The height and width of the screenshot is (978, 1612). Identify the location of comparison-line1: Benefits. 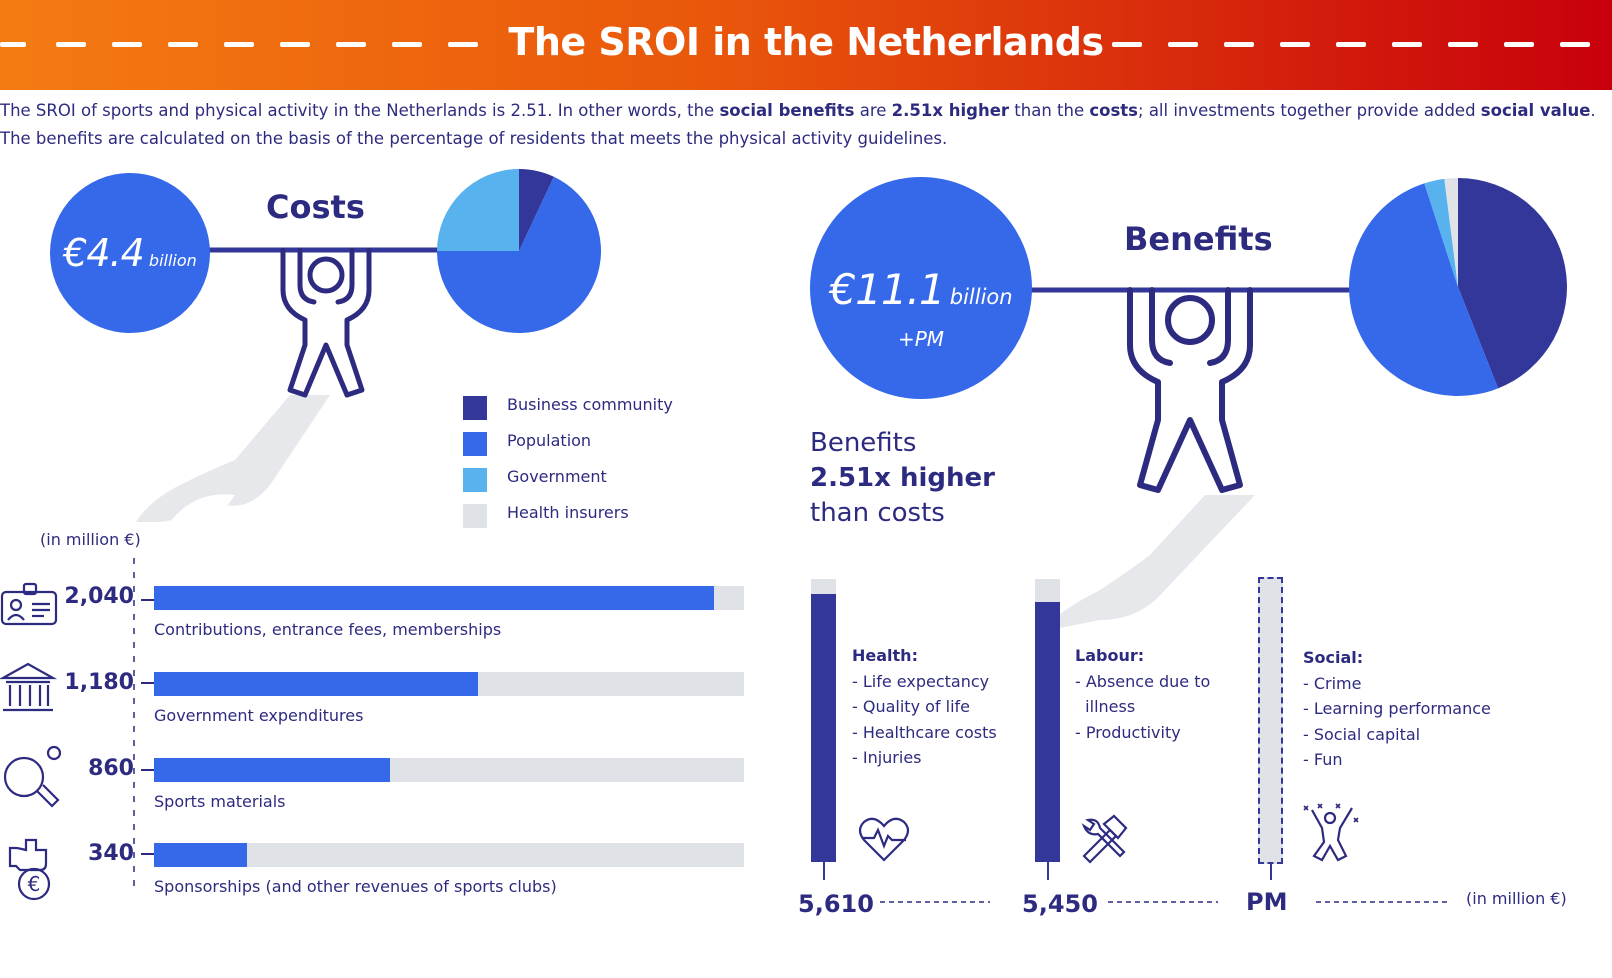
(863, 443).